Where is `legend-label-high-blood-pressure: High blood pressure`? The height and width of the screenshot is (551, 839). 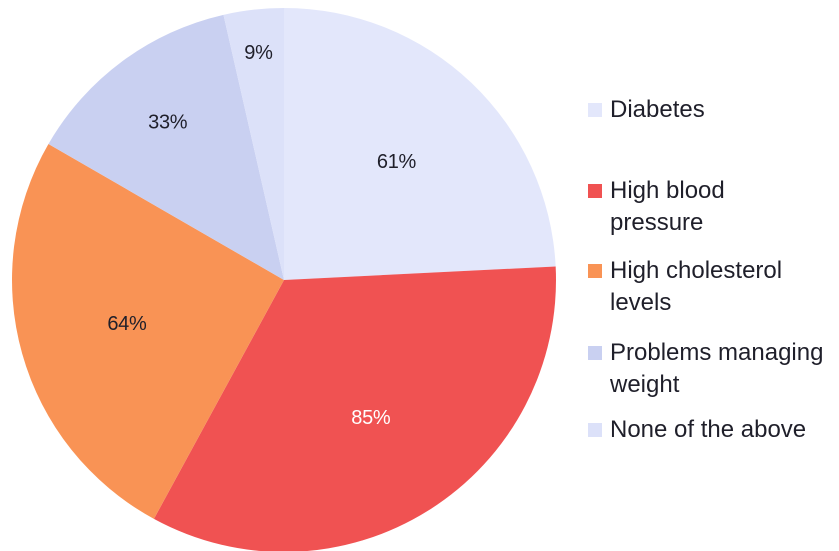 legend-label-high-blood-pressure: High blood pressure is located at coordinates (667, 206).